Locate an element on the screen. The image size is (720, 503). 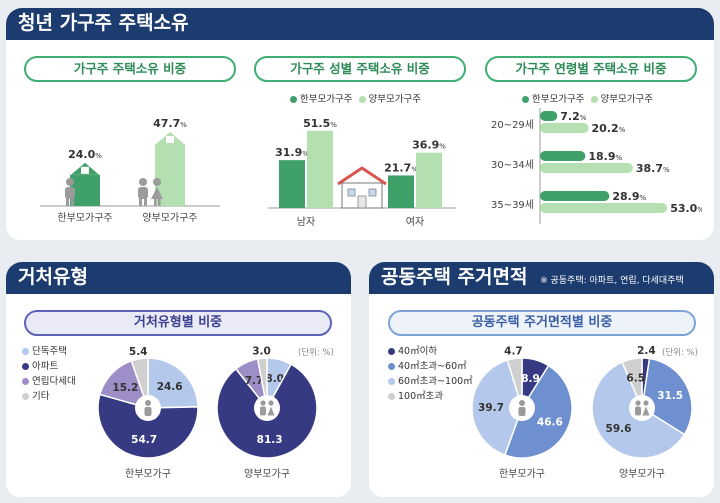
chart4-pie-name-1: 양부모가구 is located at coordinates (267, 474).